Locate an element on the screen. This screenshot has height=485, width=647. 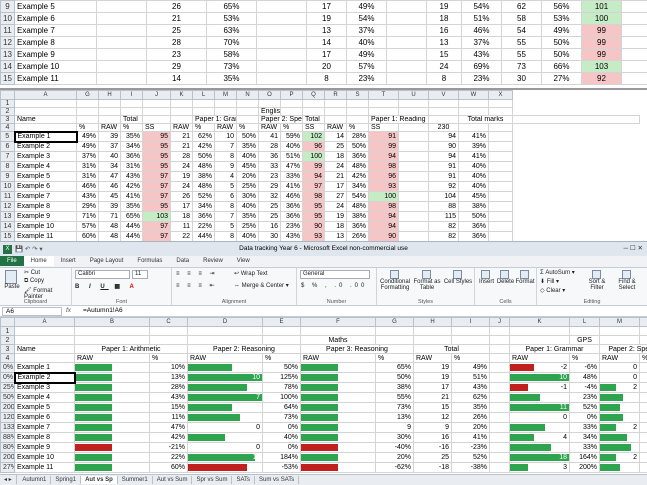
databar-cell: 4 is located at coordinates (112, 467).